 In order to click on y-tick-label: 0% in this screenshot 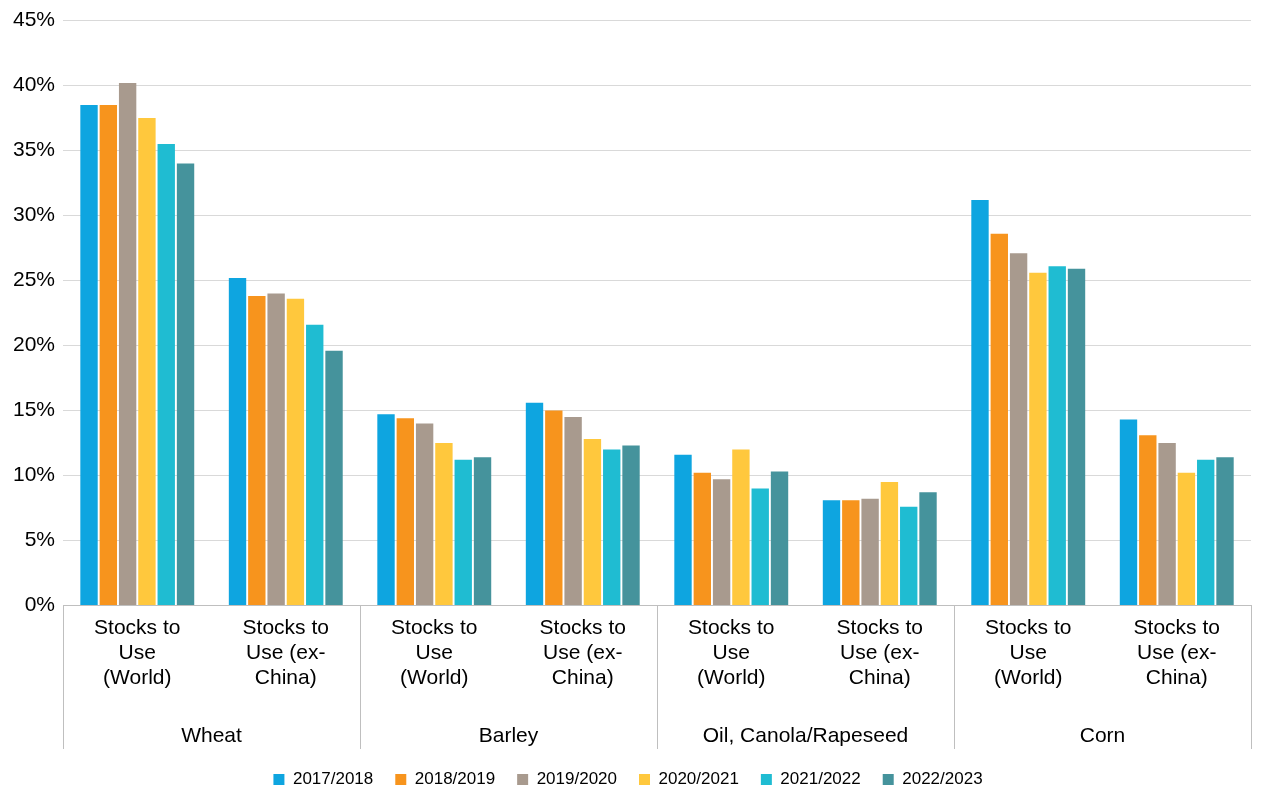, I will do `click(40, 604)`.